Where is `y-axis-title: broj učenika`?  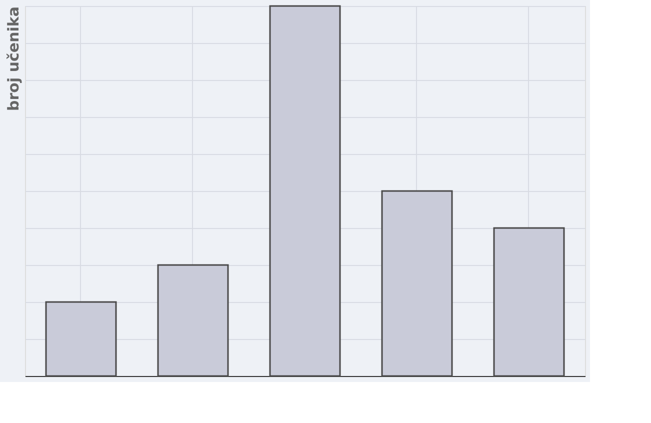
y-axis-title: broj učenika is located at coordinates (13, 58).